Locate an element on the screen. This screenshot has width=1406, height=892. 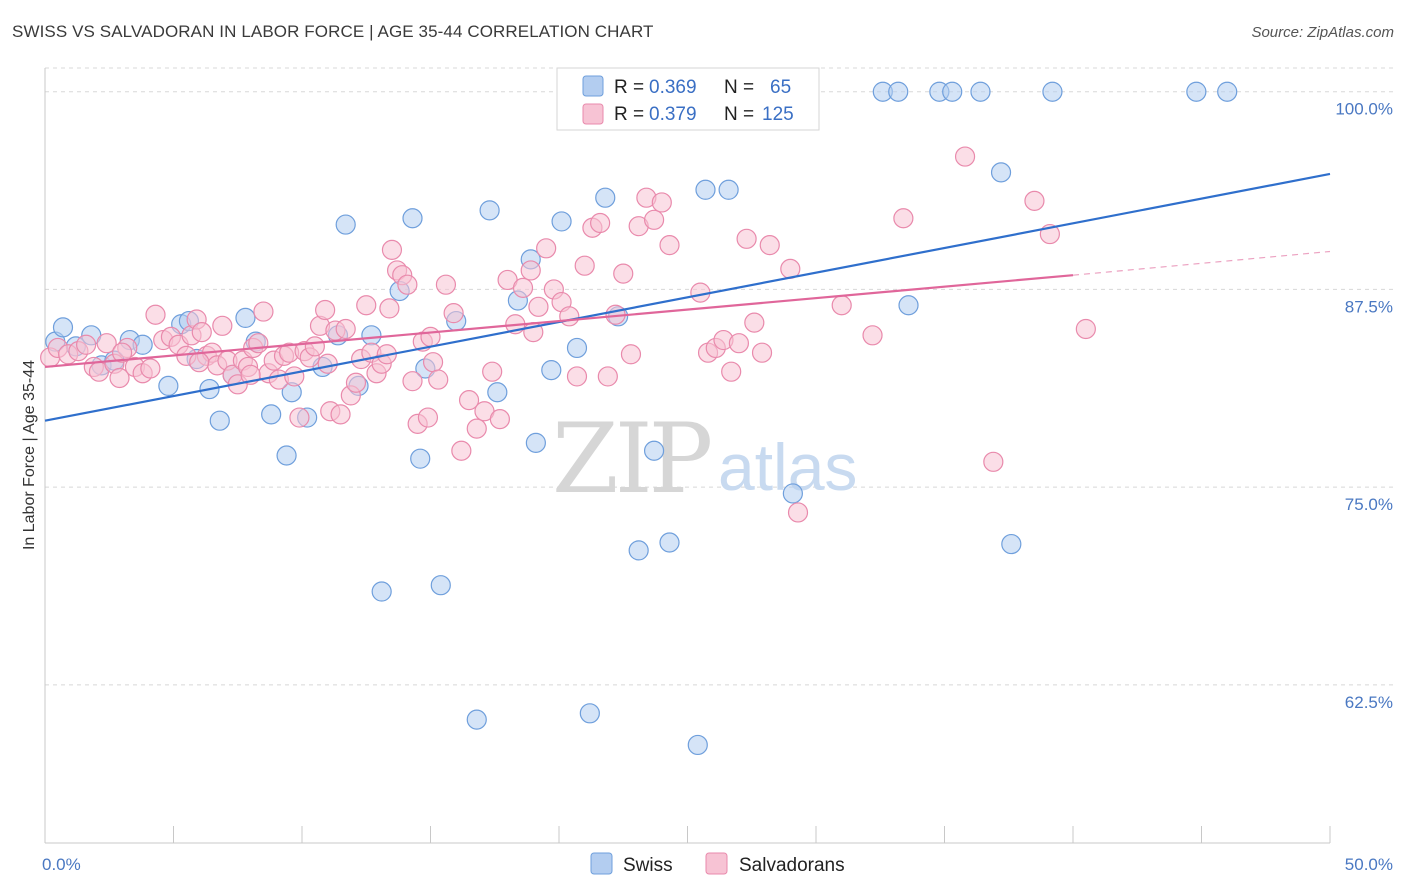
legend-swatch-swiss is located at coordinates (593, 86).